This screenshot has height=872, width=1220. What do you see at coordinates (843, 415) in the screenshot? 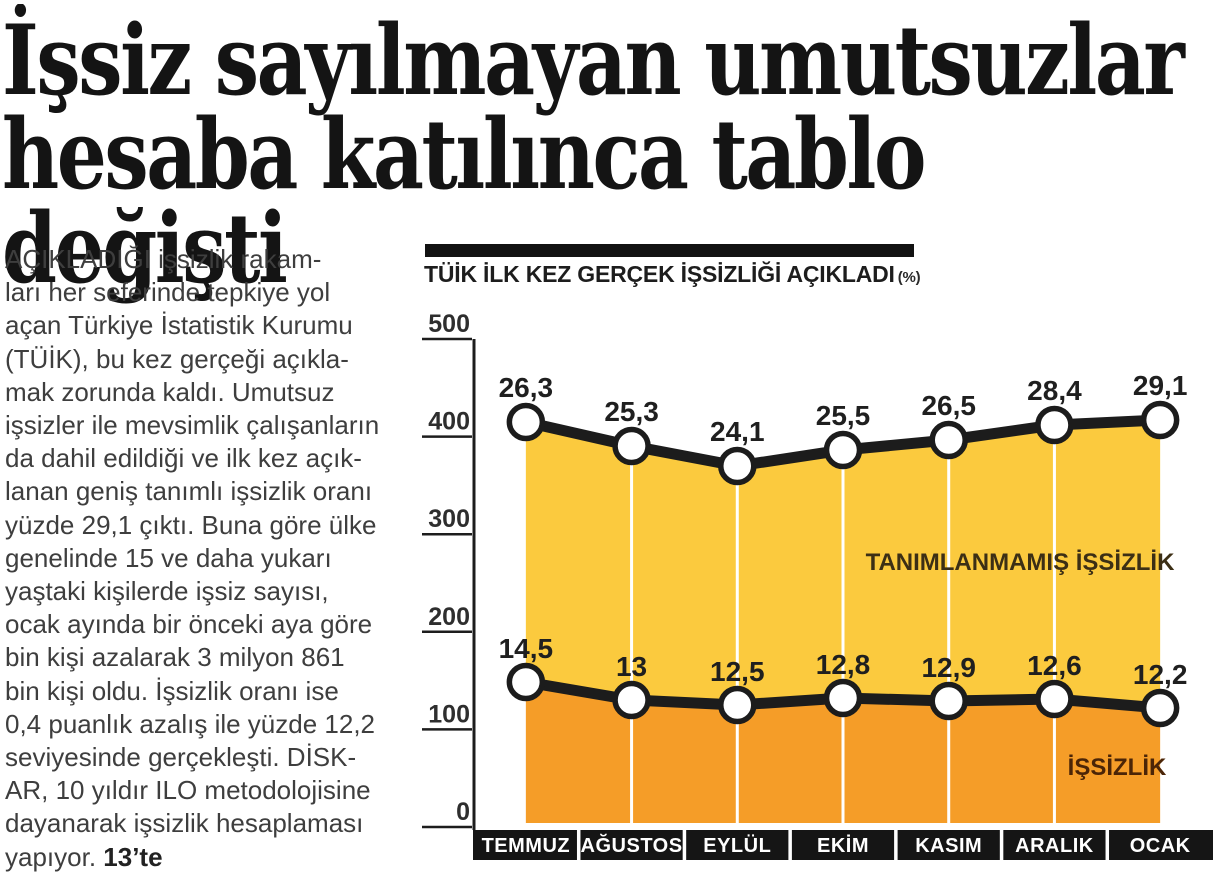
I see `data-label: 25,5` at bounding box center [843, 415].